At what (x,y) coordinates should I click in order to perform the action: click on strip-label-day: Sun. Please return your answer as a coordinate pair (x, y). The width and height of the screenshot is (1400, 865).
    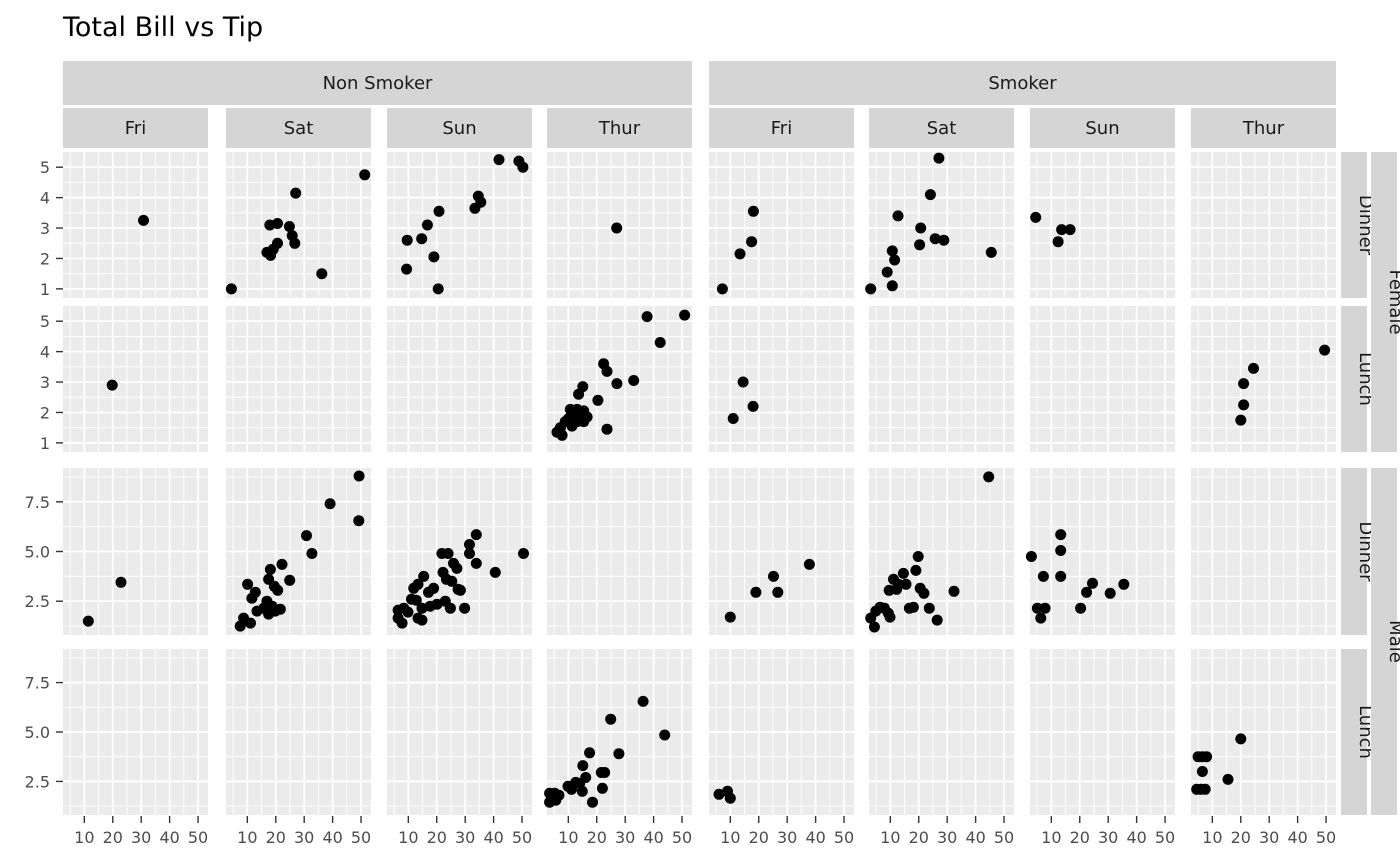
    Looking at the image, I should click on (1102, 128).